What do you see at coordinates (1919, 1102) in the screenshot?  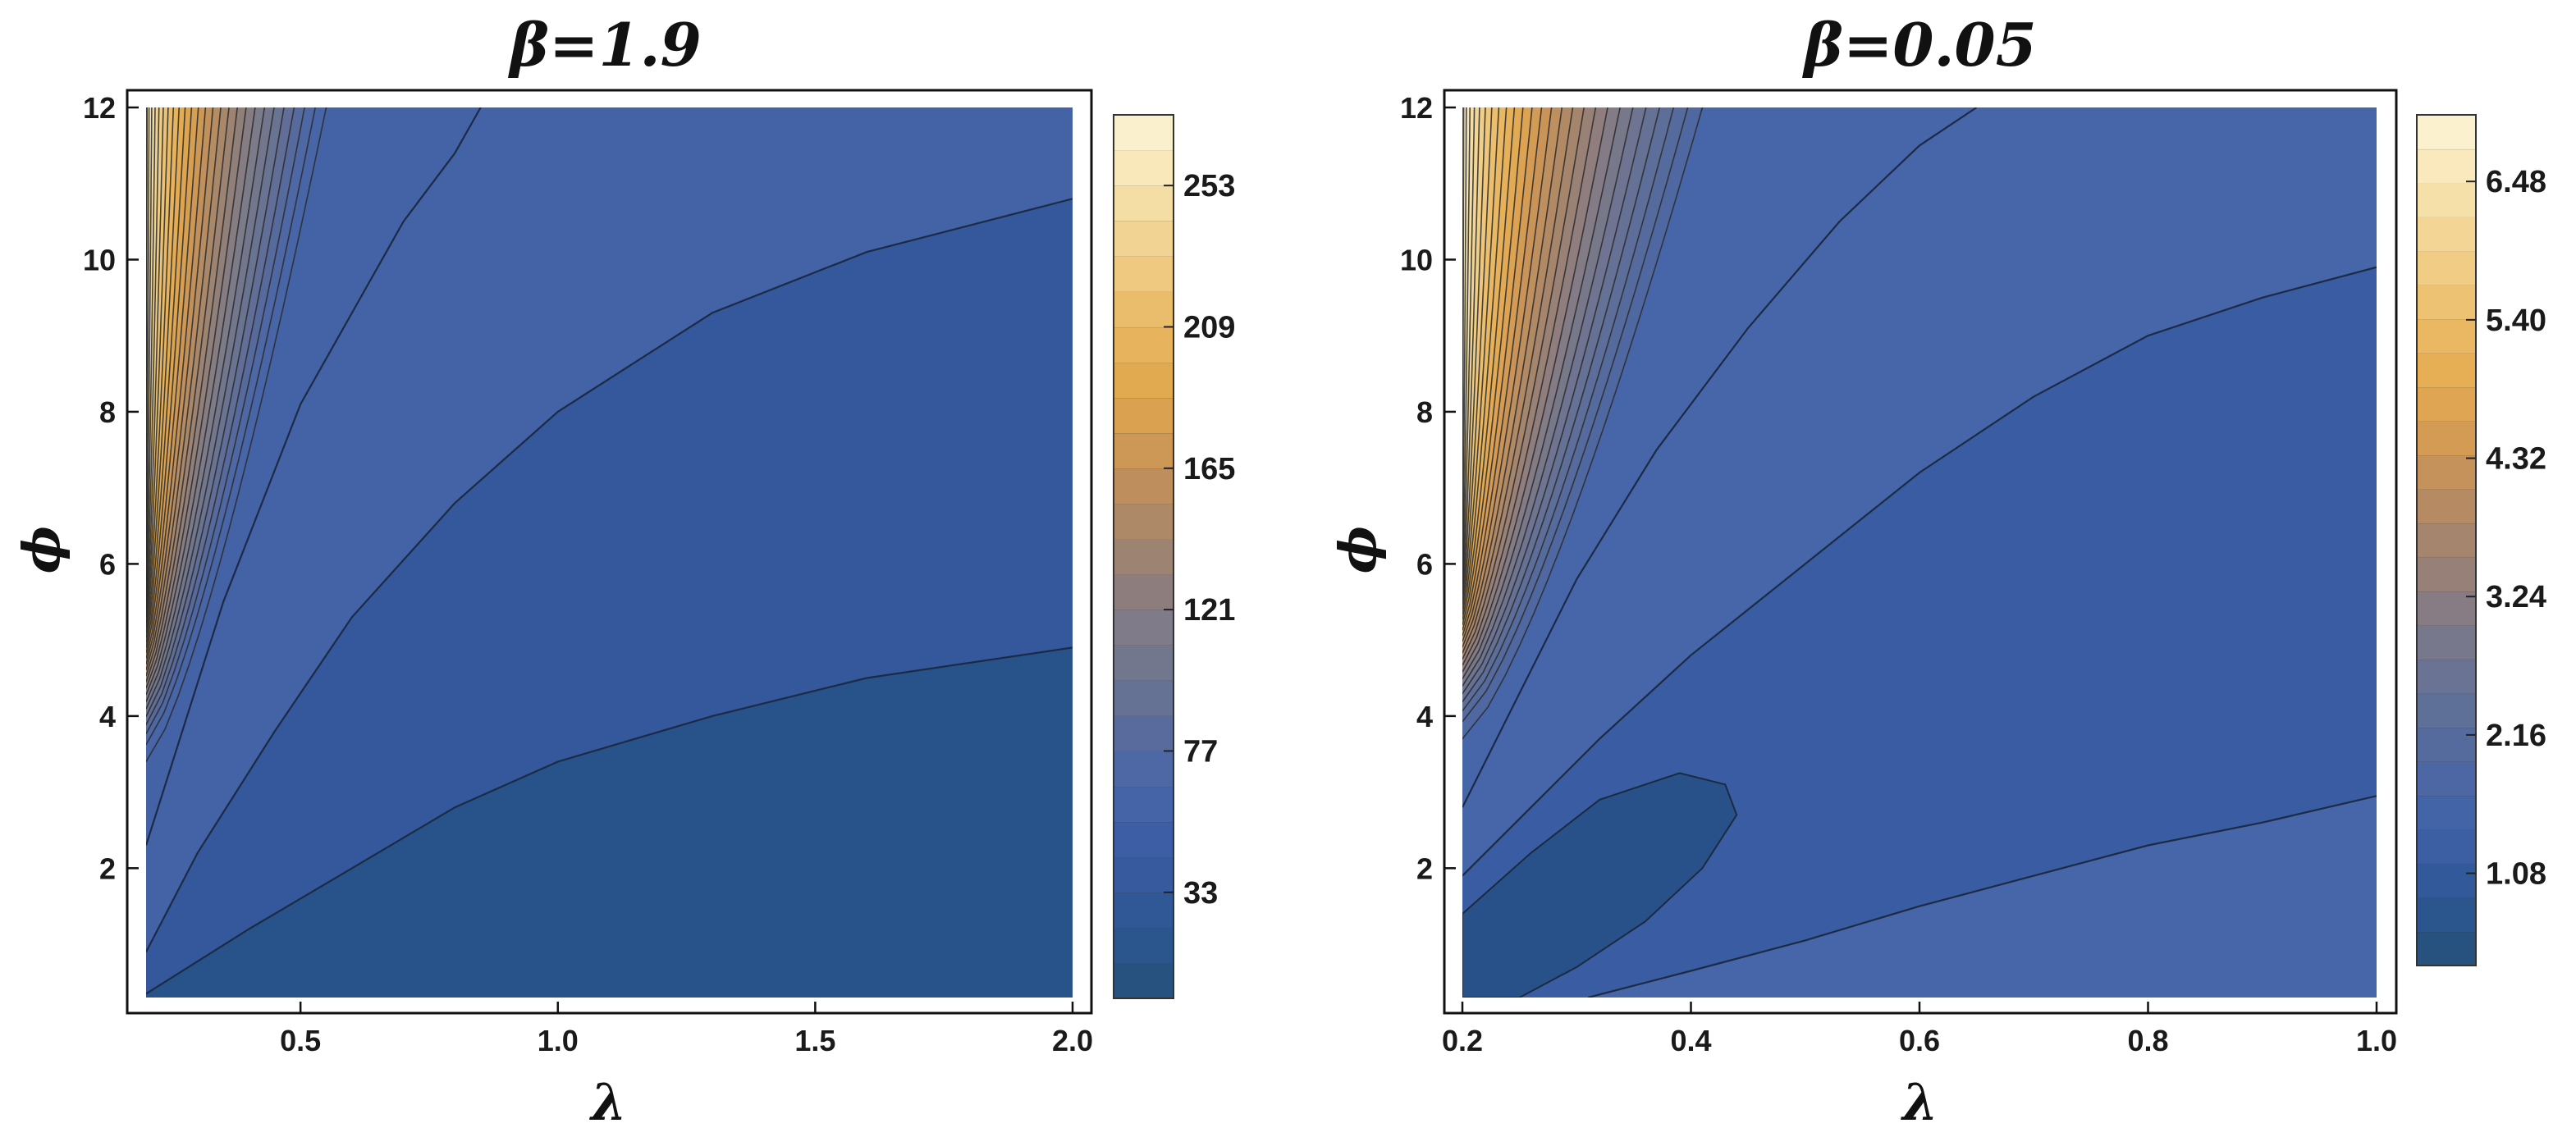 I see `chart-right-xlabel: λ` at bounding box center [1919, 1102].